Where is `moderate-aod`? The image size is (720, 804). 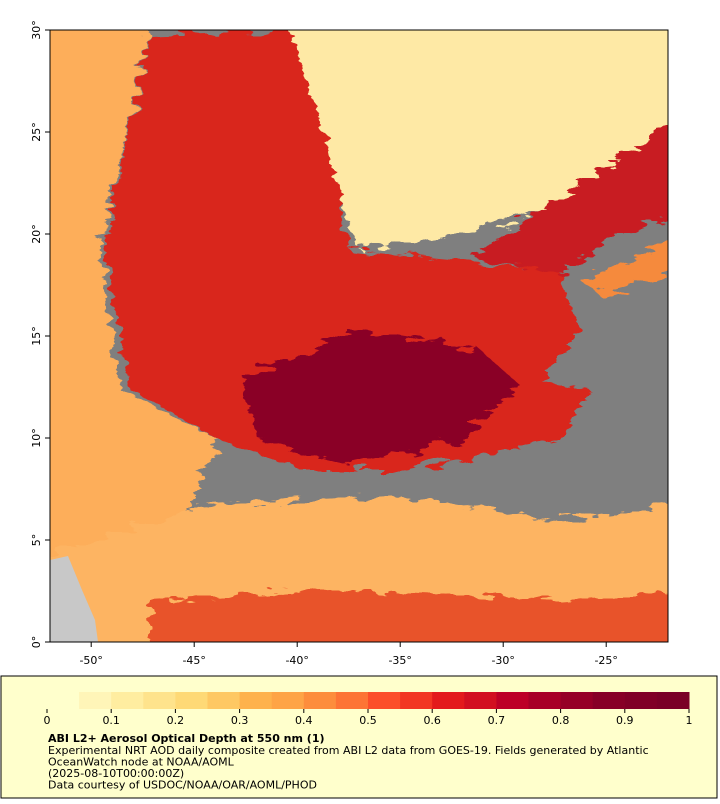
moderate-aod is located at coordinates (624, 269).